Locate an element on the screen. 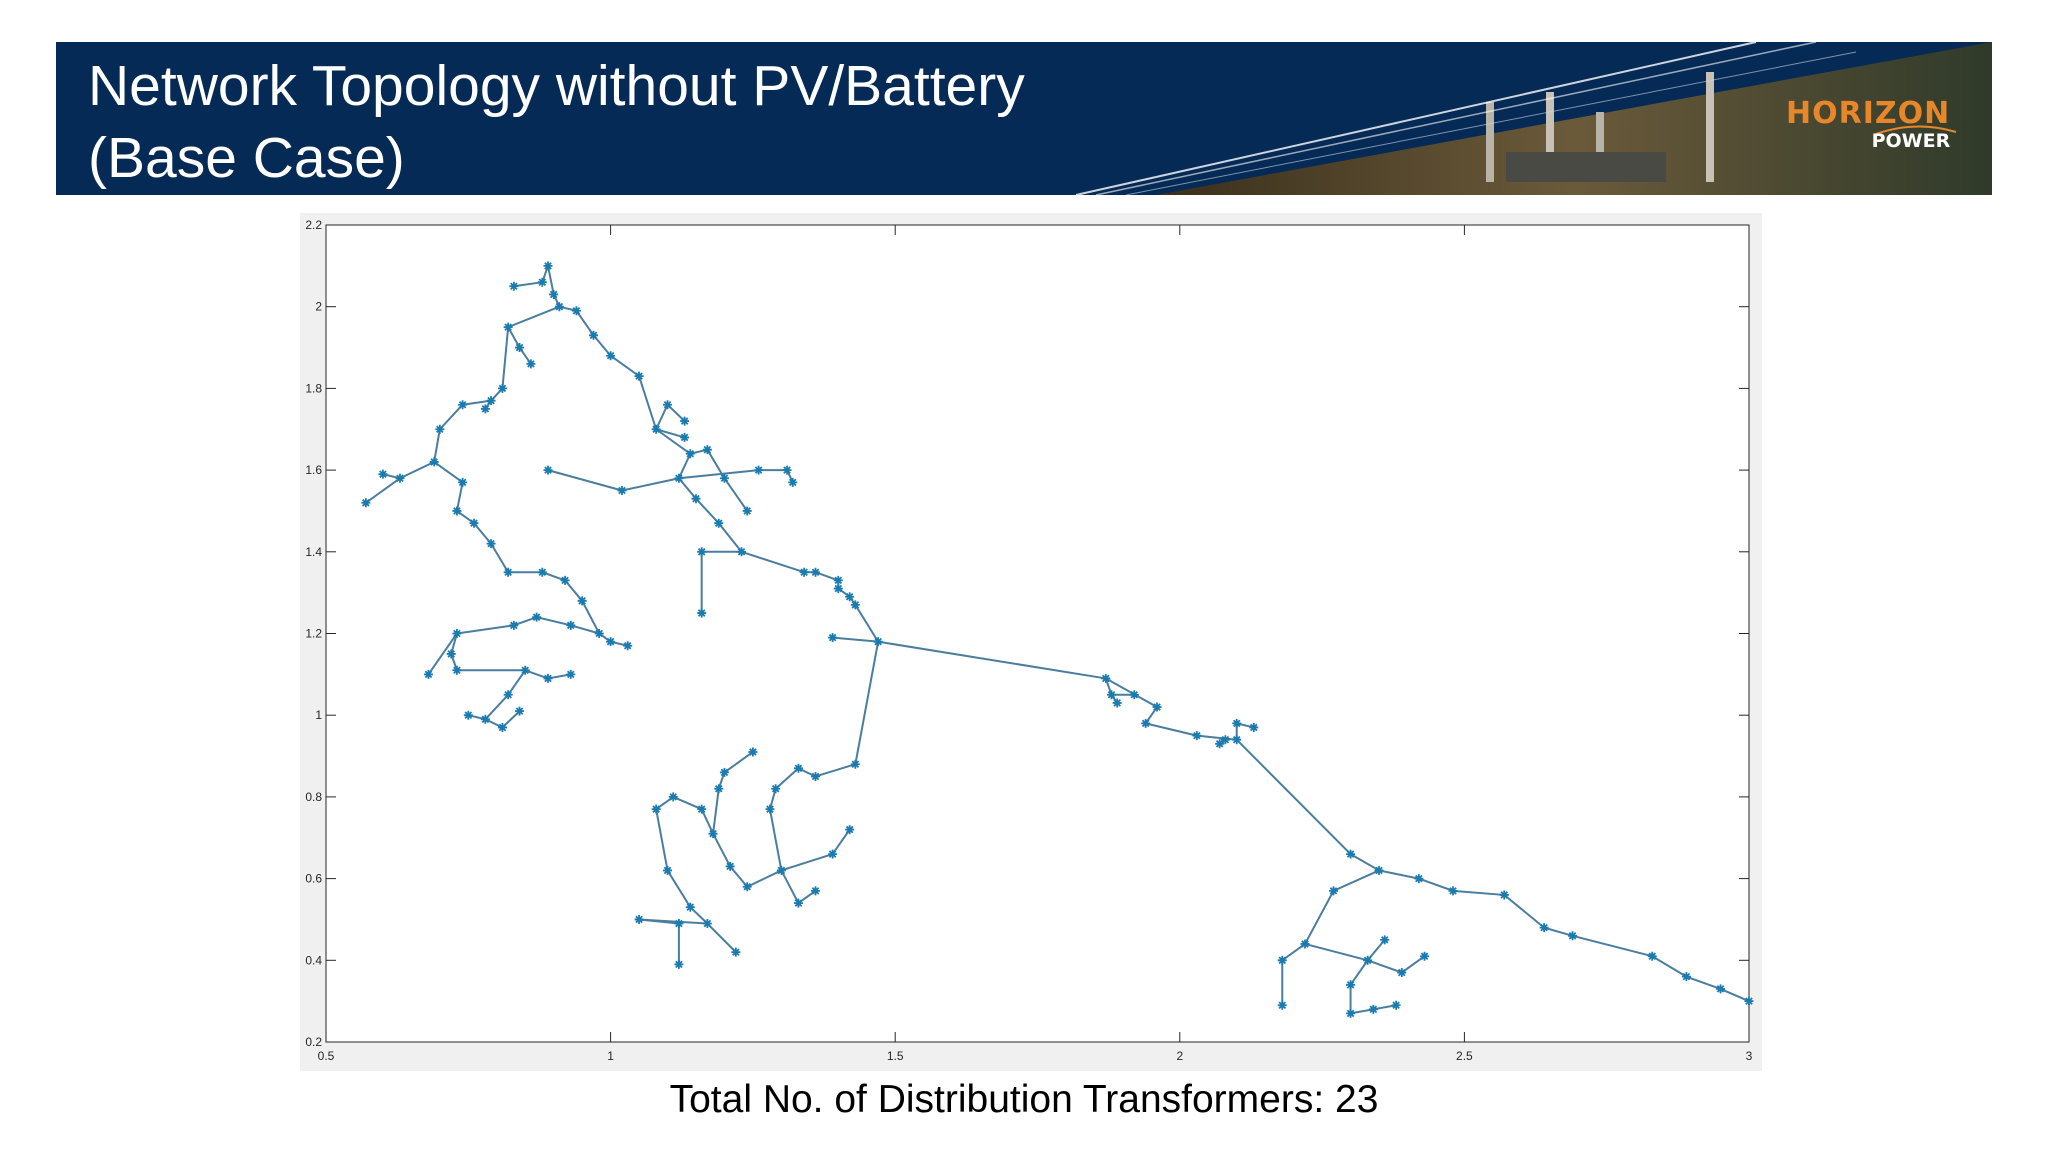 This screenshot has height=1152, width=2048. y-tick-label: 0.8 is located at coordinates (313, 797).